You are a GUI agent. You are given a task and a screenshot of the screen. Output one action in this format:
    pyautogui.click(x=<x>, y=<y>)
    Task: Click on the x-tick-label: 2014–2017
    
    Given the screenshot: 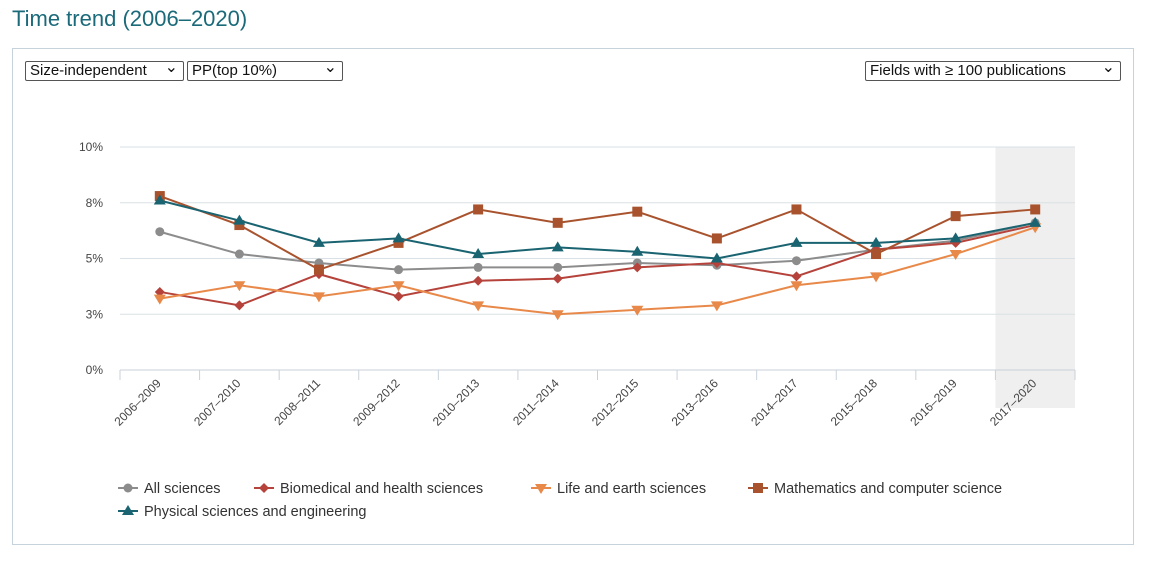 What is the action you would take?
    pyautogui.click(x=774, y=402)
    